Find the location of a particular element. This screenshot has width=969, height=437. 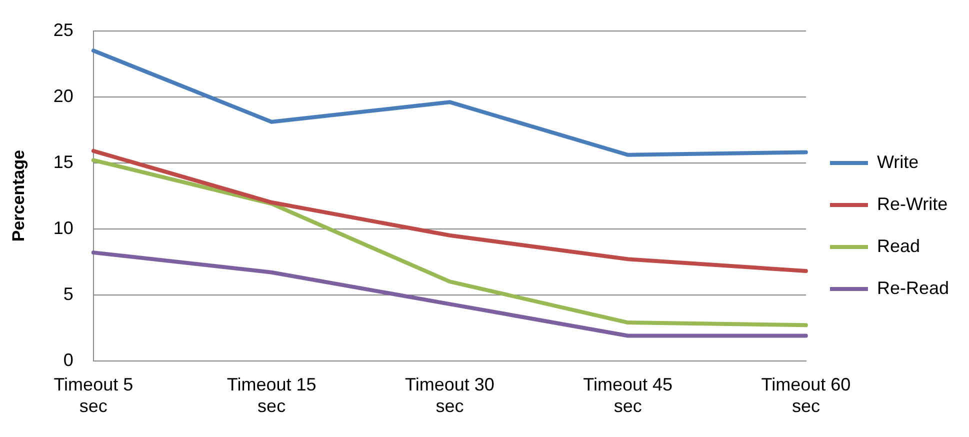

y-axis-title: Percentage is located at coordinates (18, 196).